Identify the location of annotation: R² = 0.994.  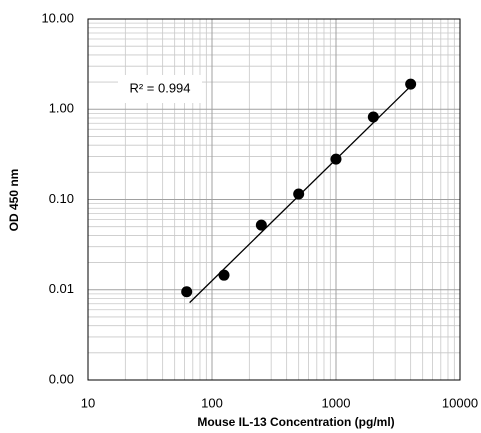
(159, 87).